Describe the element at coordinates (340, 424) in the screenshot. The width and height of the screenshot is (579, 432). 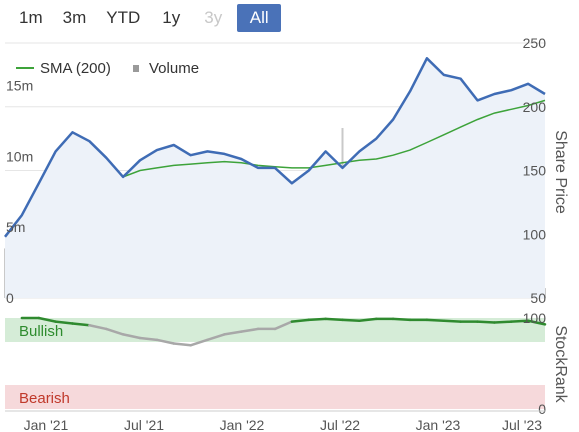
I see `x-tick-label: Jul '22` at that location.